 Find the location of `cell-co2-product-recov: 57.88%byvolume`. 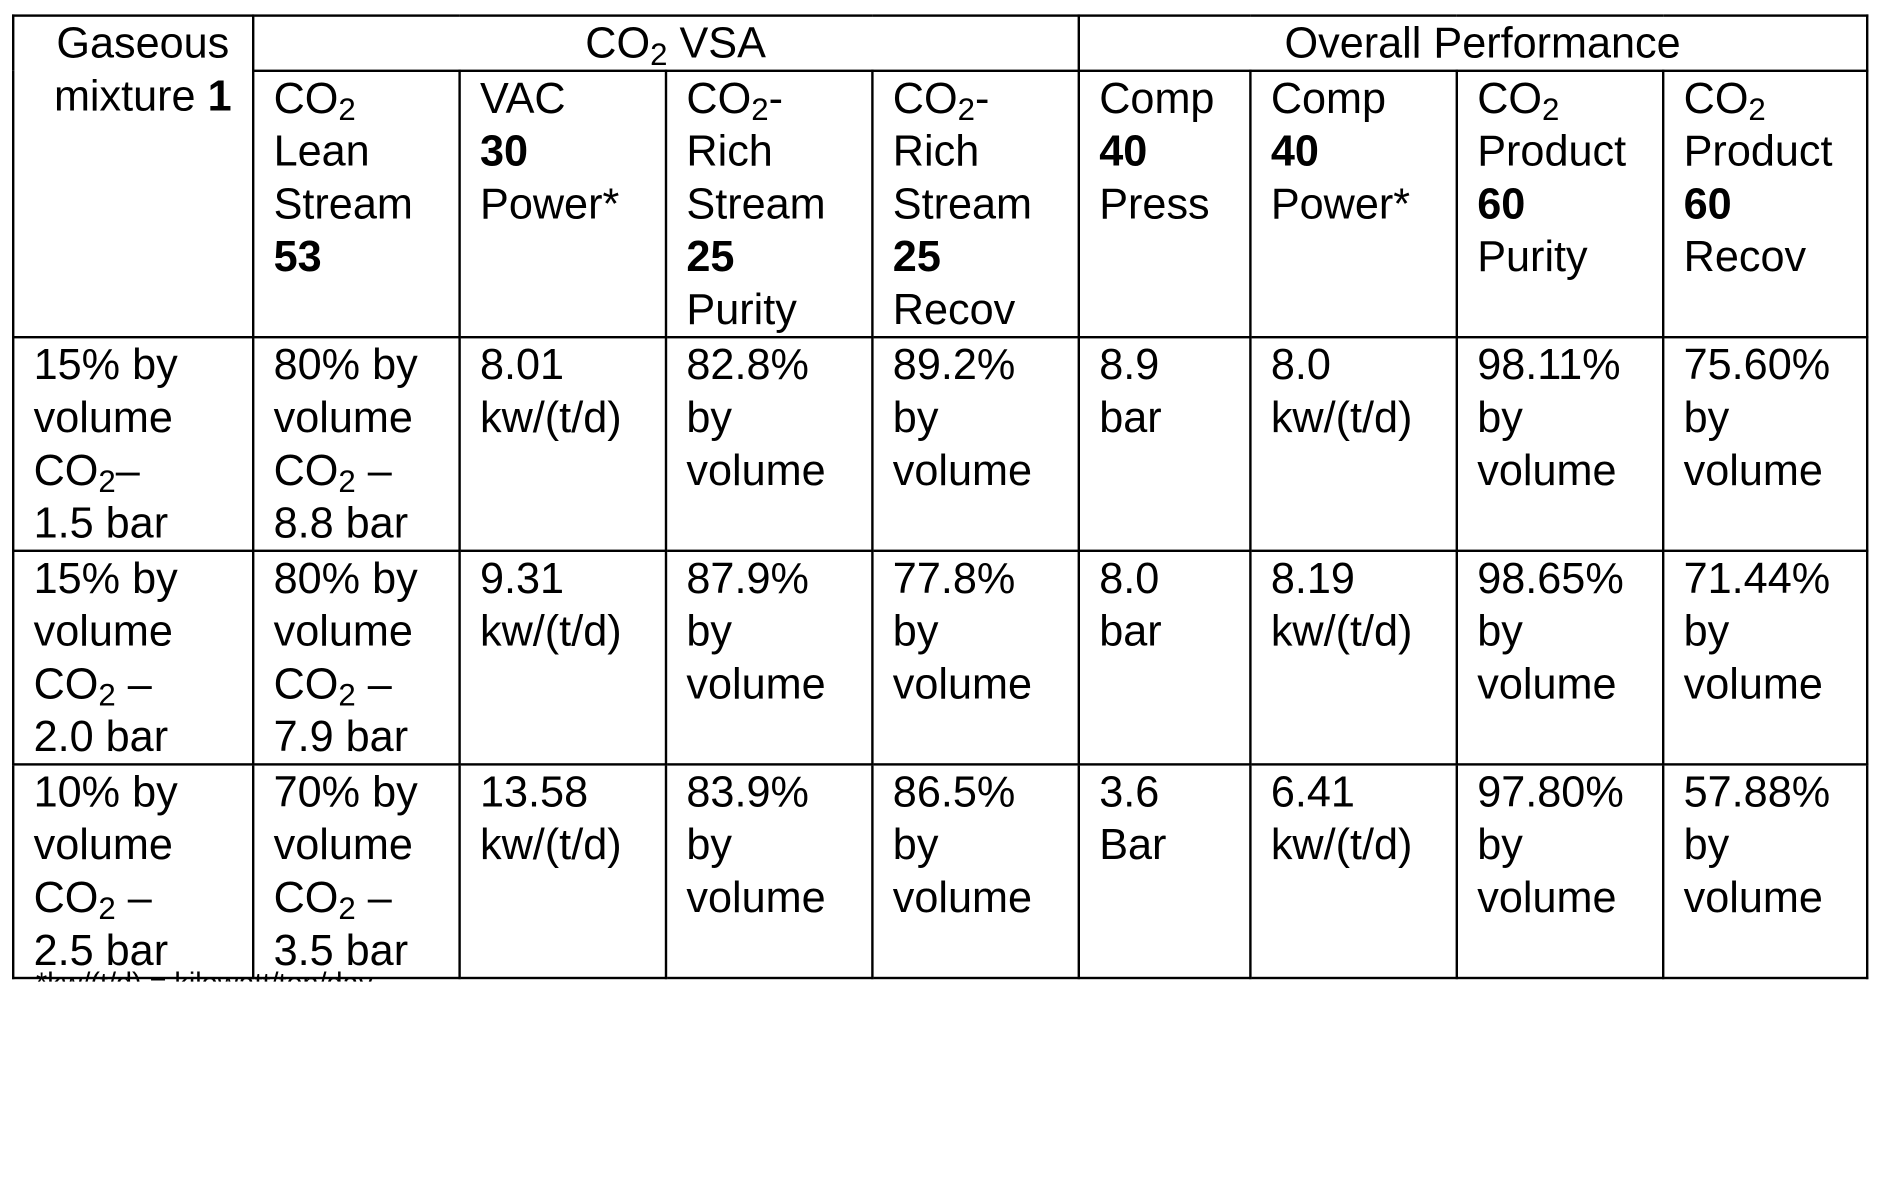

cell-co2-product-recov: 57.88%byvolume is located at coordinates (1765, 871).